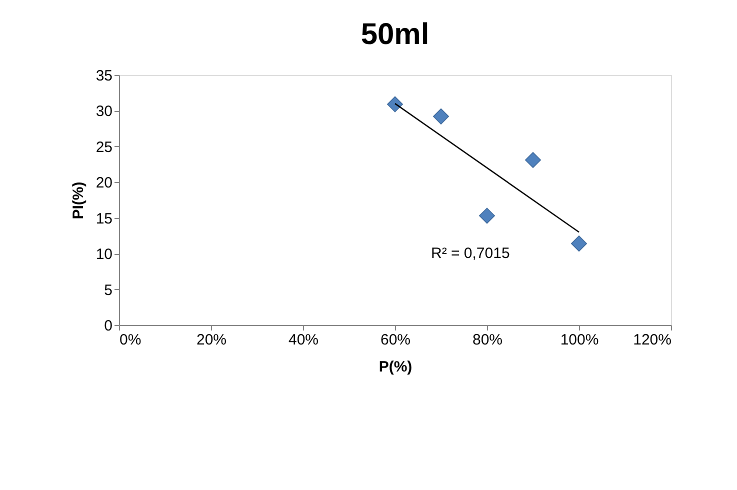 The height and width of the screenshot is (490, 737). Describe the element at coordinates (395, 340) in the screenshot. I see `x-tick-label: 60%` at that location.